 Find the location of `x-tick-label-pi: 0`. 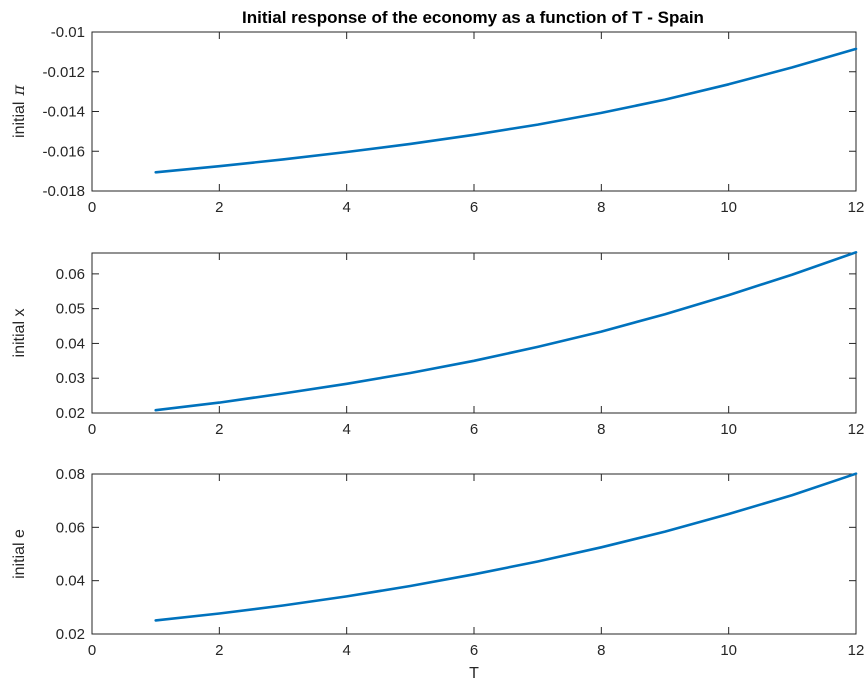

x-tick-label-pi: 0 is located at coordinates (92, 207).